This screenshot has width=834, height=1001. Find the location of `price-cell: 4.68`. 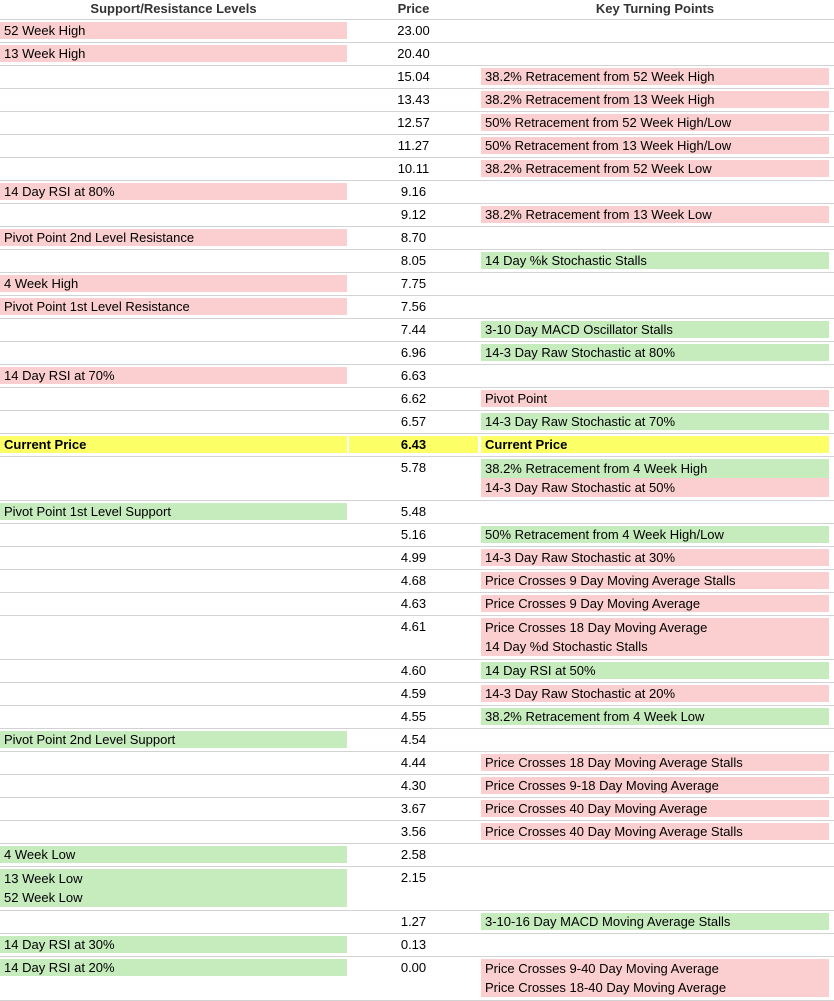

price-cell: 4.68 is located at coordinates (413, 580).